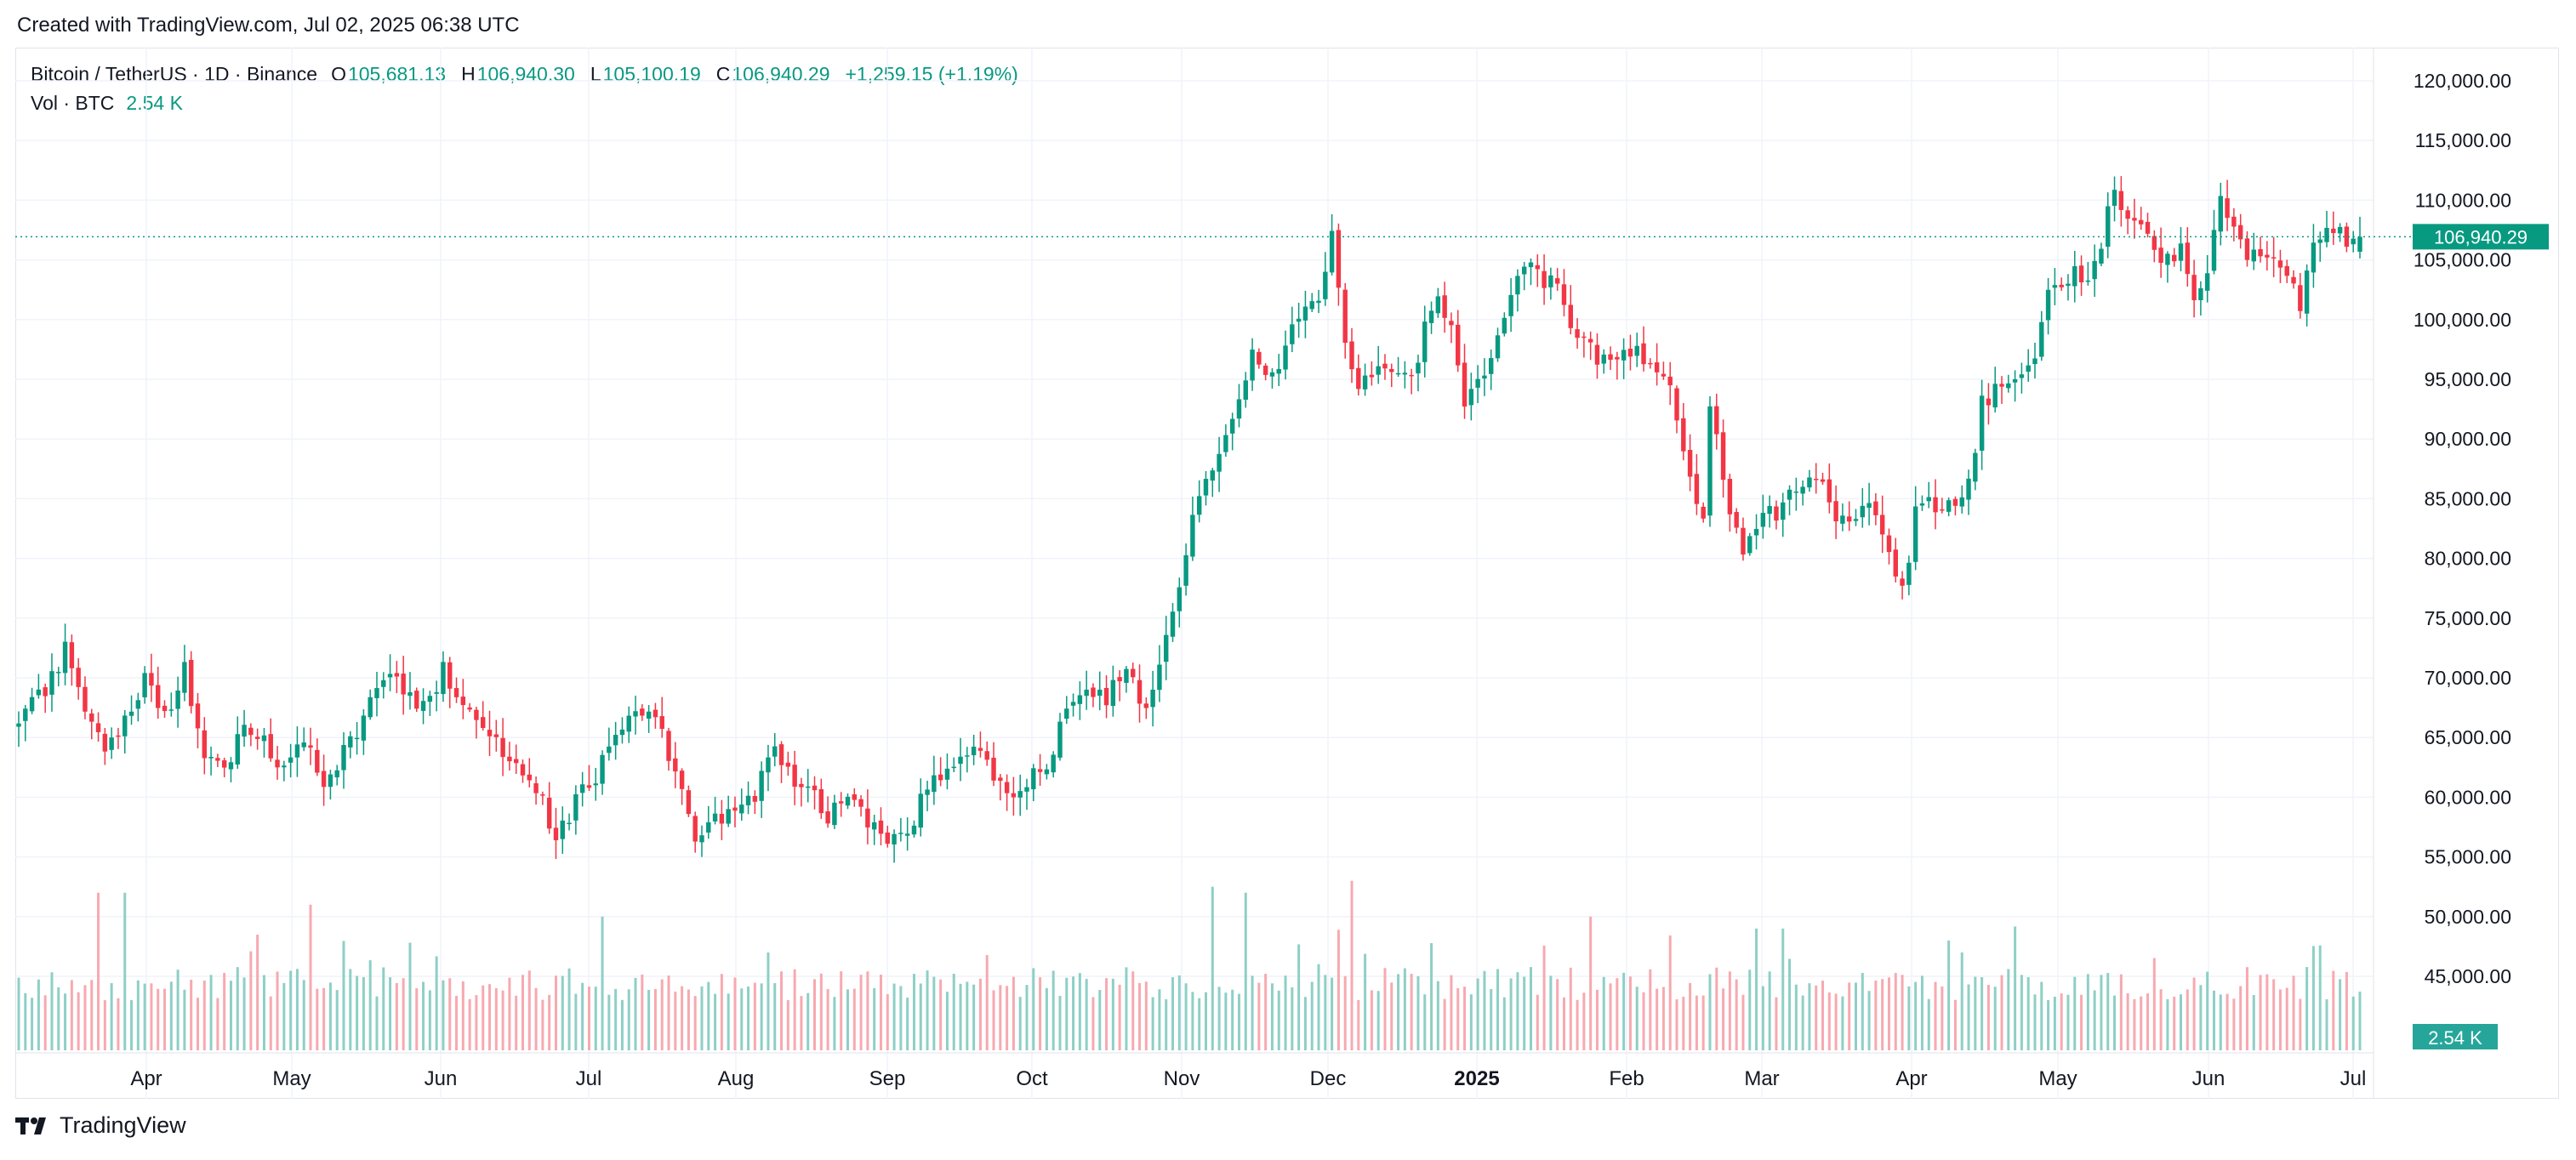  I want to click on x-tick-label: Jun, so click(442, 1078).